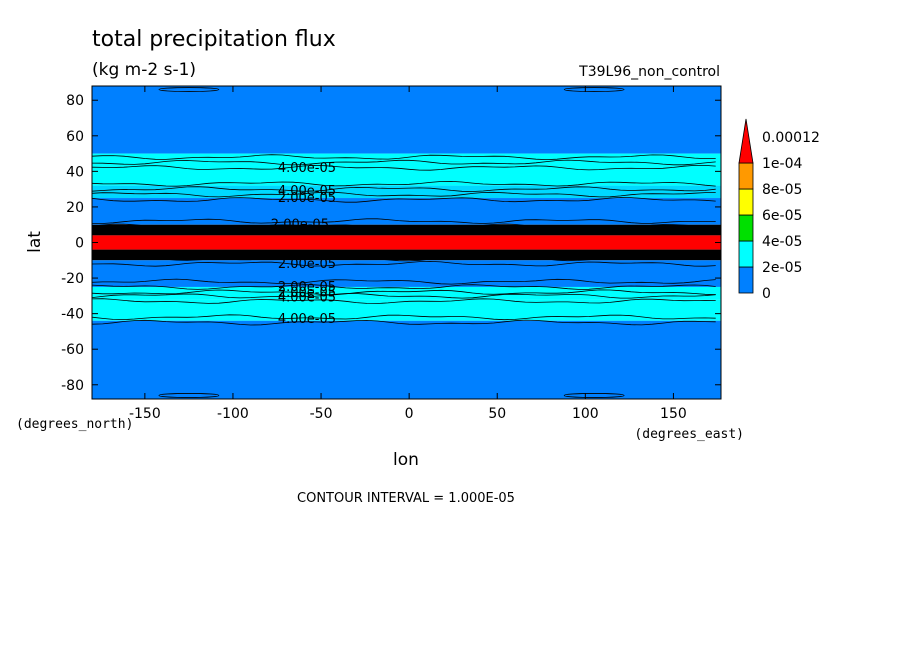  Describe the element at coordinates (307, 292) in the screenshot. I see `contour-label-6: 2.00e-05` at that location.